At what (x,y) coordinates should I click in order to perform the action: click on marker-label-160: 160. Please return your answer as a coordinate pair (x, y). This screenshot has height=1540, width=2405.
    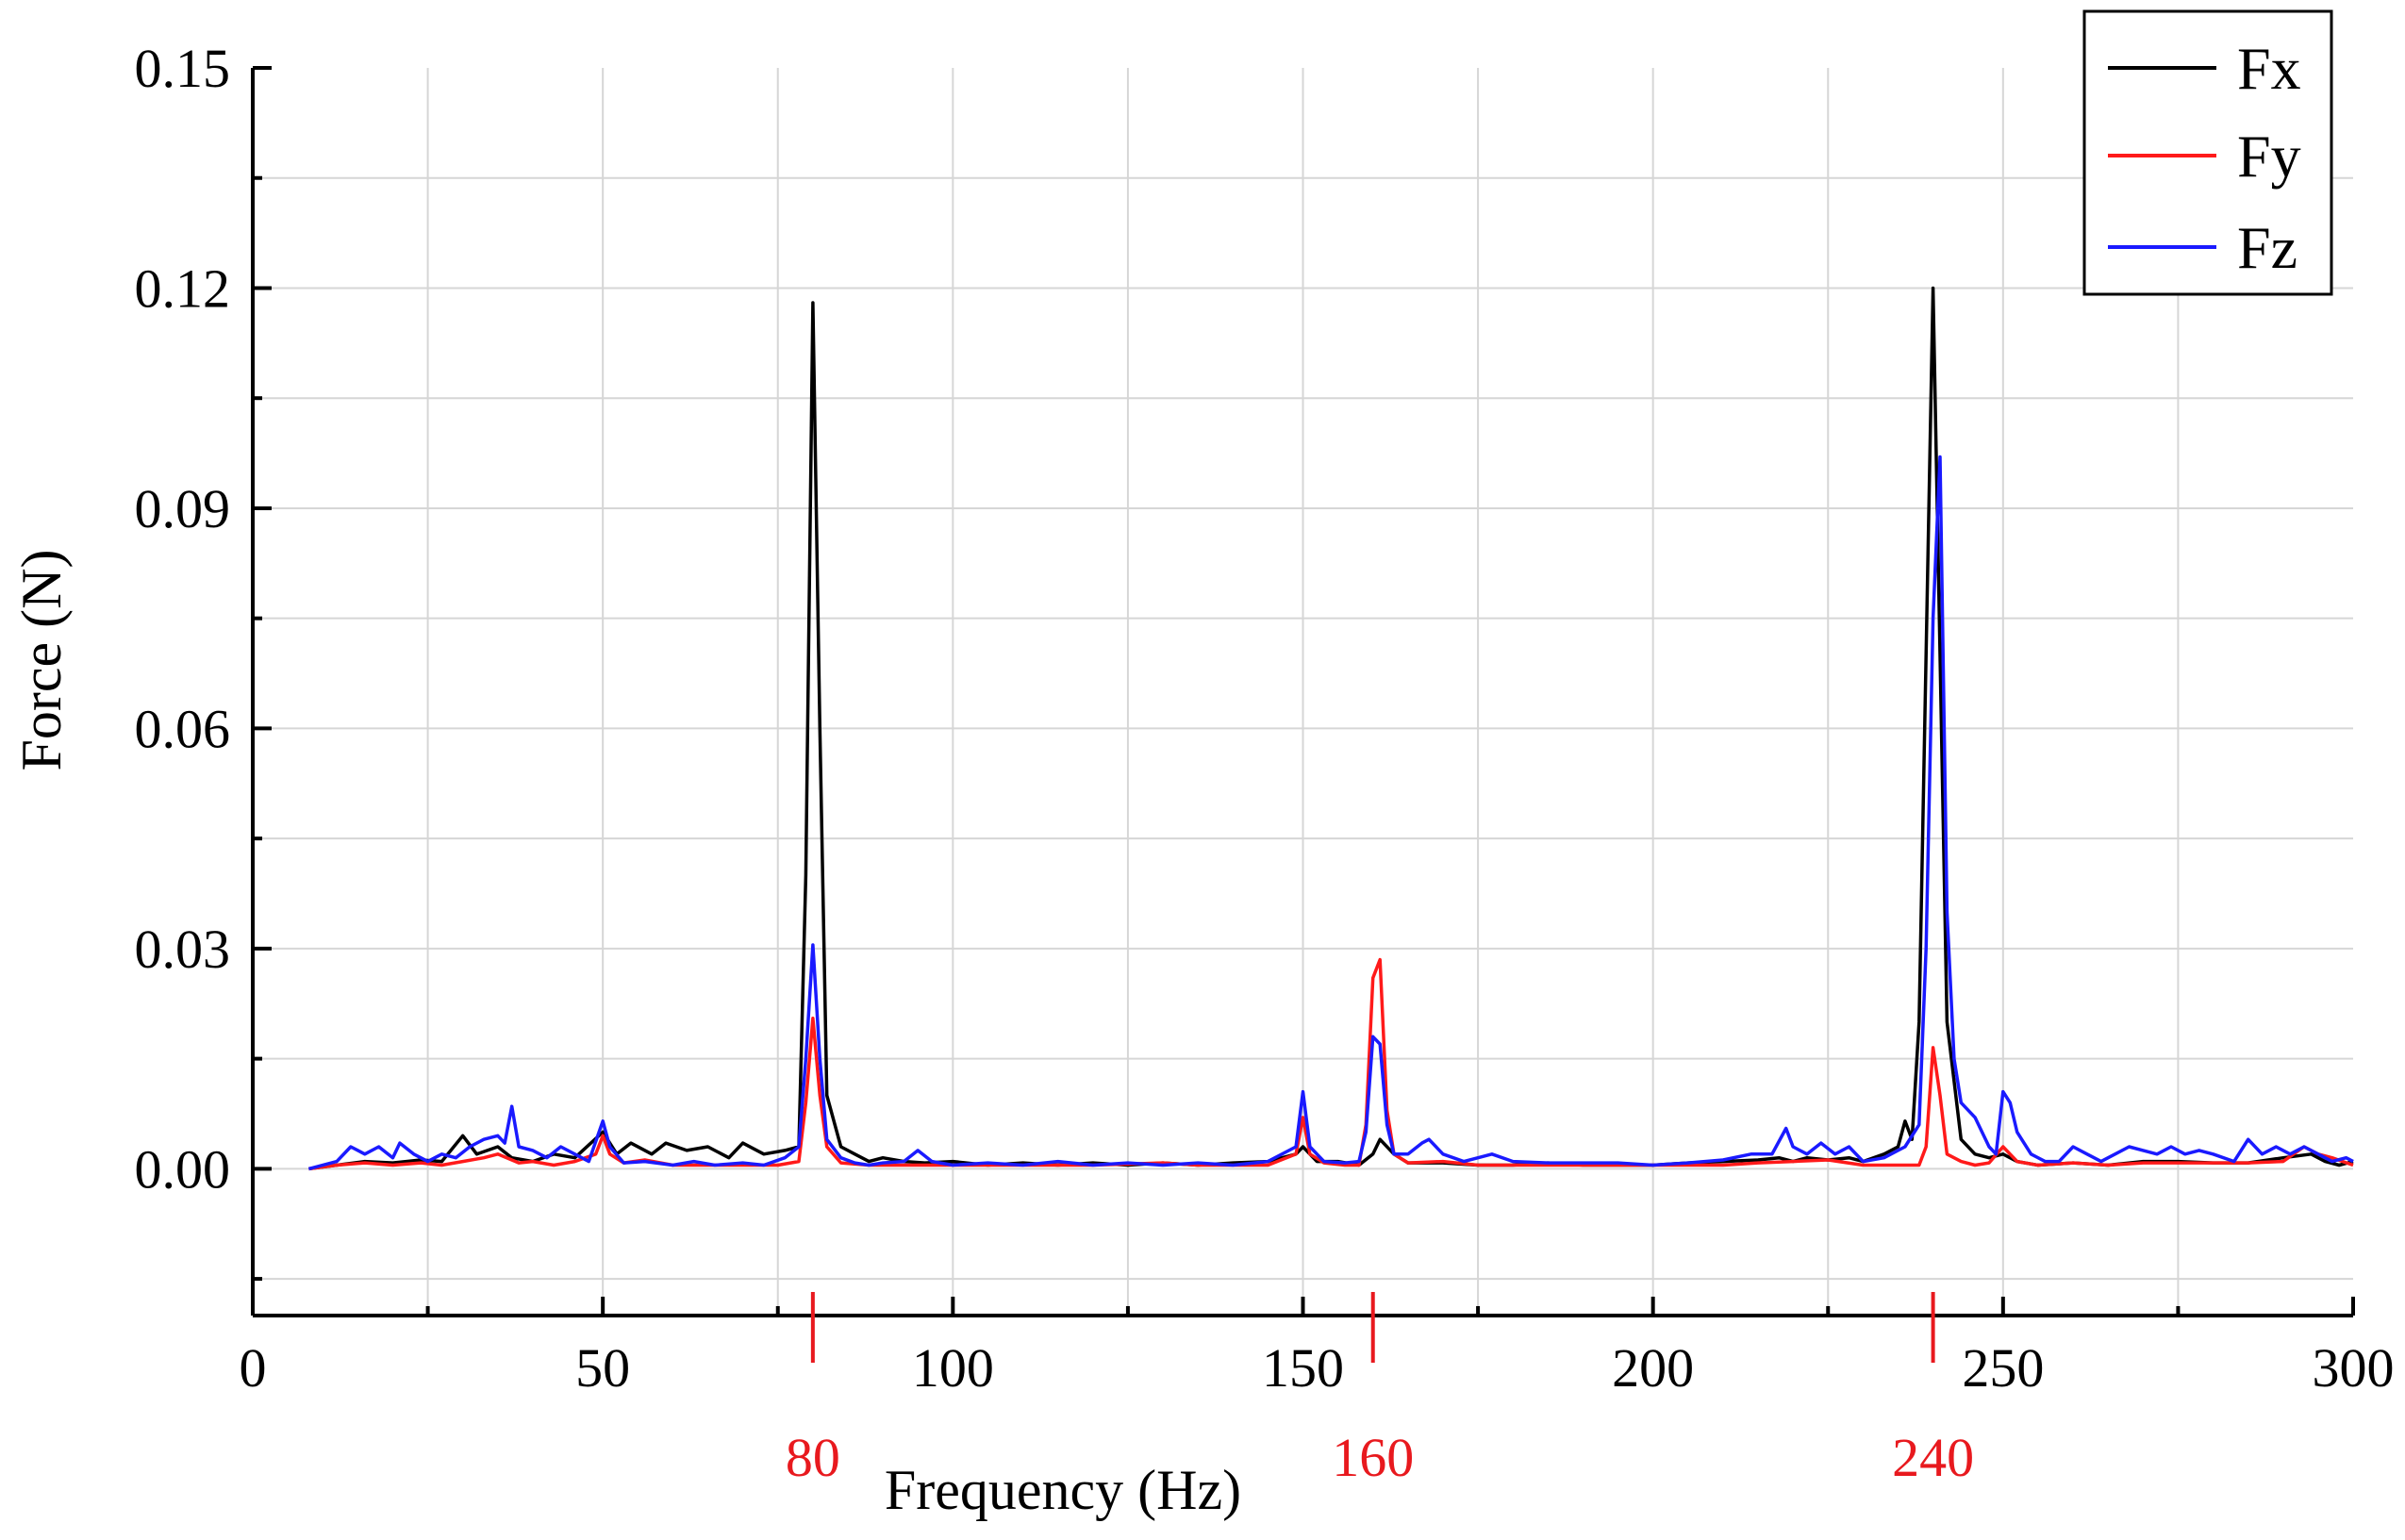
    Looking at the image, I should click on (1373, 1457).